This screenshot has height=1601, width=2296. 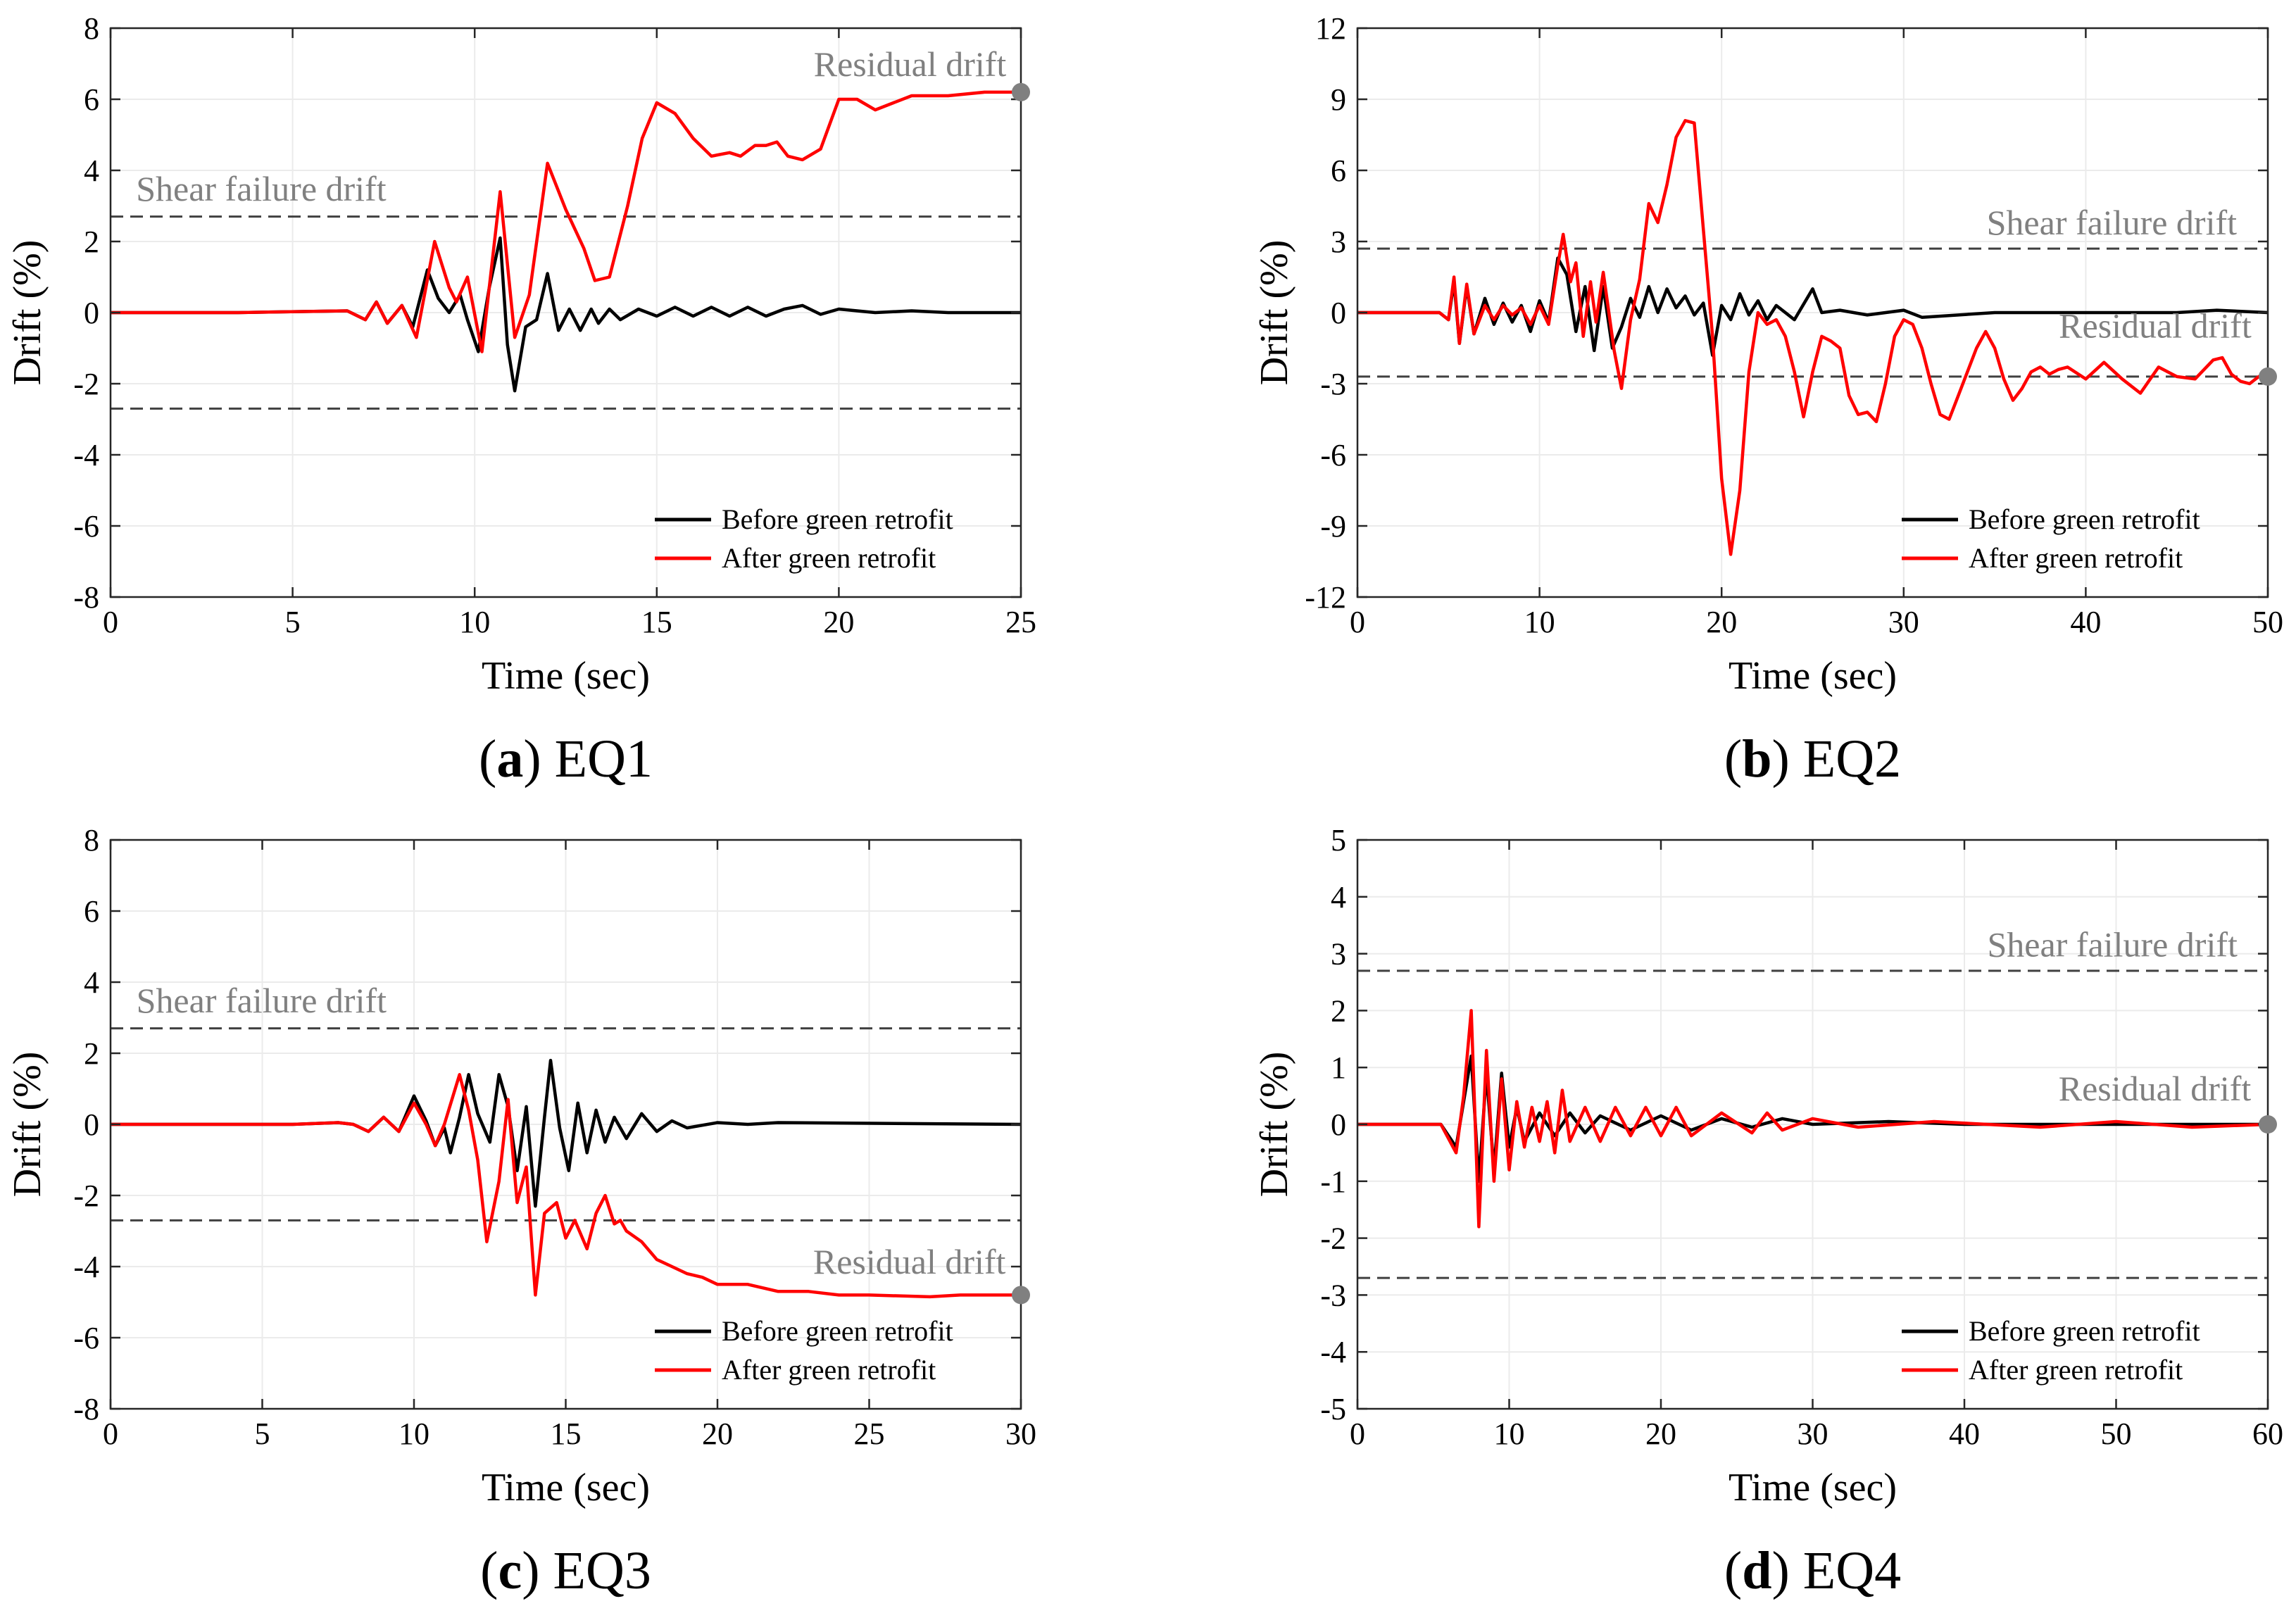 What do you see at coordinates (566, 314) in the screenshot?
I see `series-line-before-retrofit` at bounding box center [566, 314].